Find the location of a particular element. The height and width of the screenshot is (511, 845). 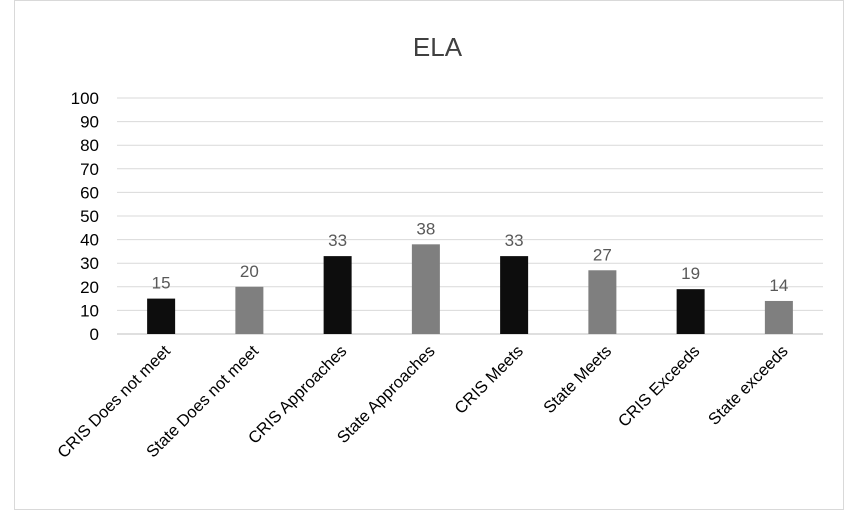

y-tick-label: 20 is located at coordinates (89, 287).